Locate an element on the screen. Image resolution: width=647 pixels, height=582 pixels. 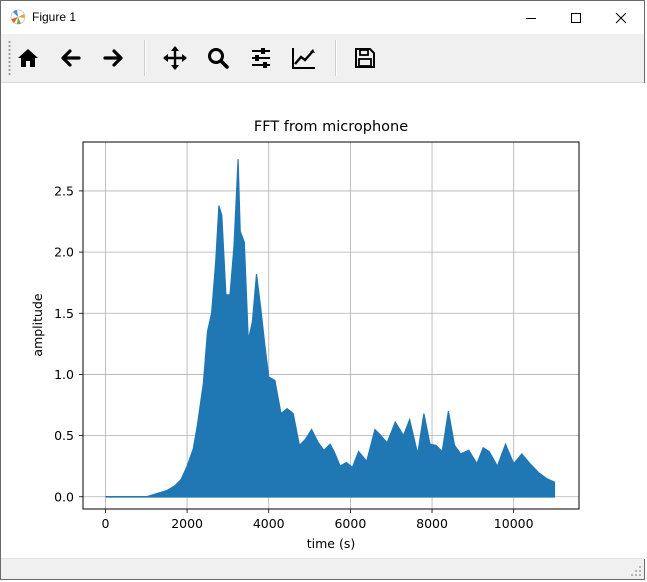
y-axis: 0.0 0.5 1.0 1.5 2.0 2.5 is located at coordinates (68, 343).